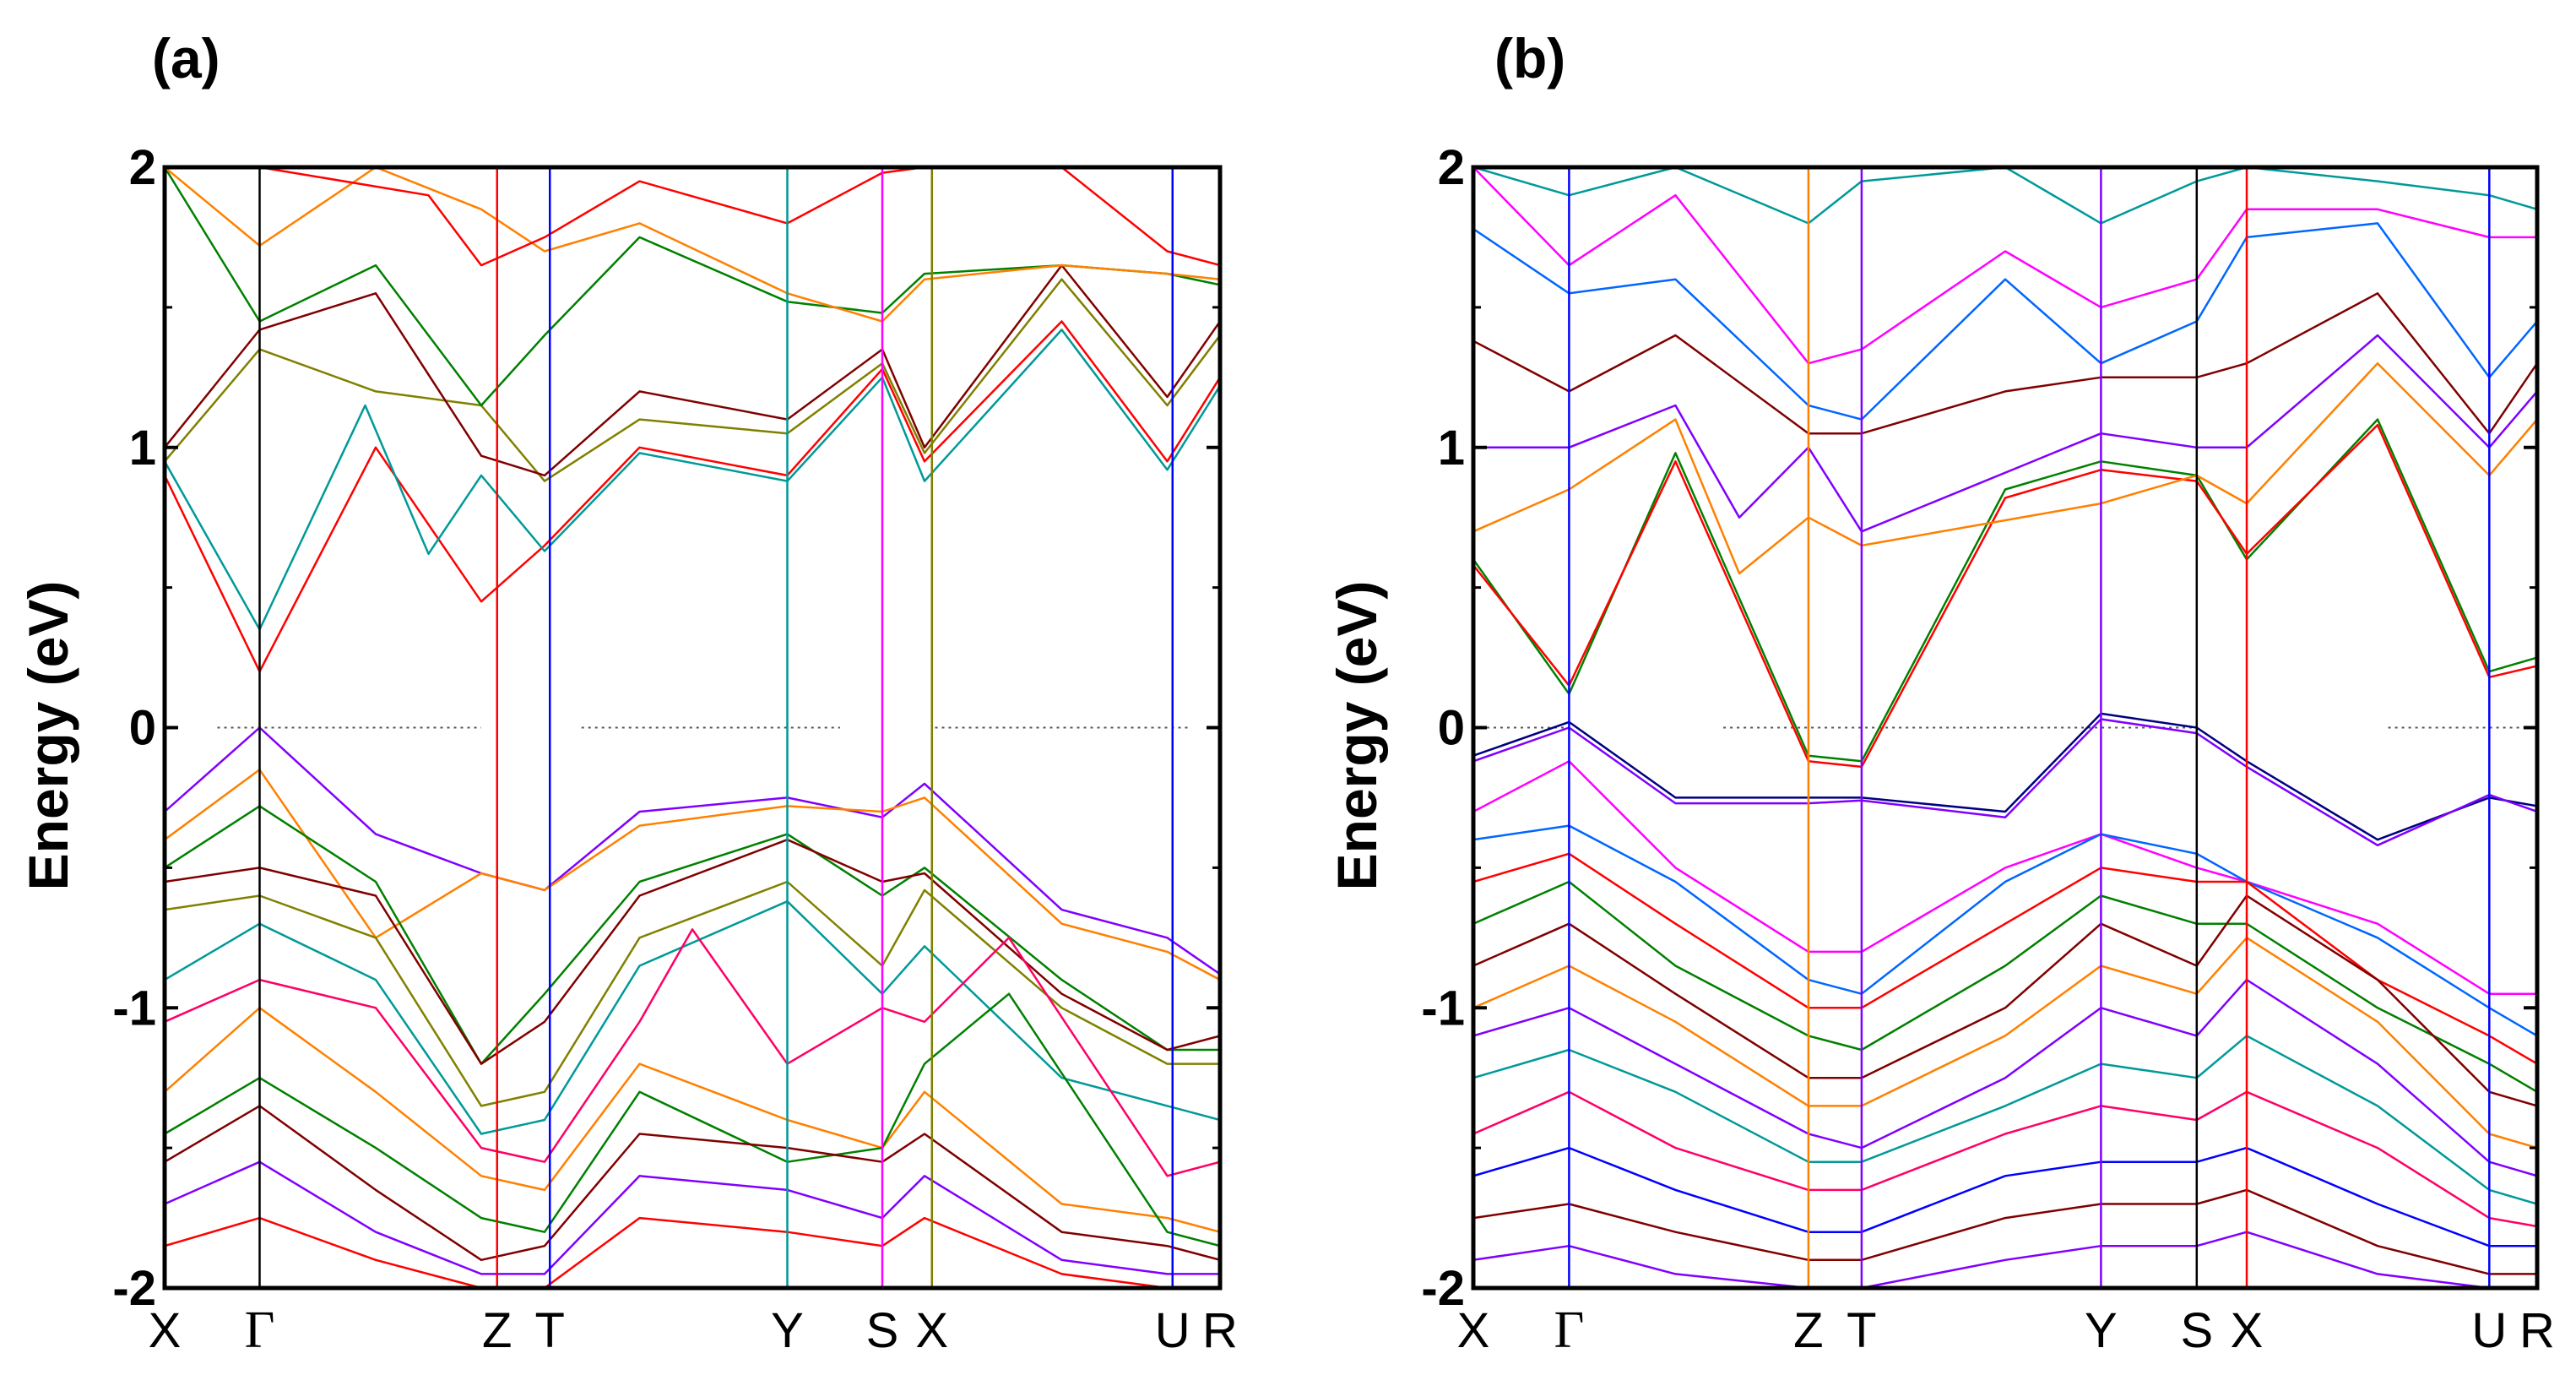  I want to click on y-axis-label-a: Energy (eV), so click(48, 736).